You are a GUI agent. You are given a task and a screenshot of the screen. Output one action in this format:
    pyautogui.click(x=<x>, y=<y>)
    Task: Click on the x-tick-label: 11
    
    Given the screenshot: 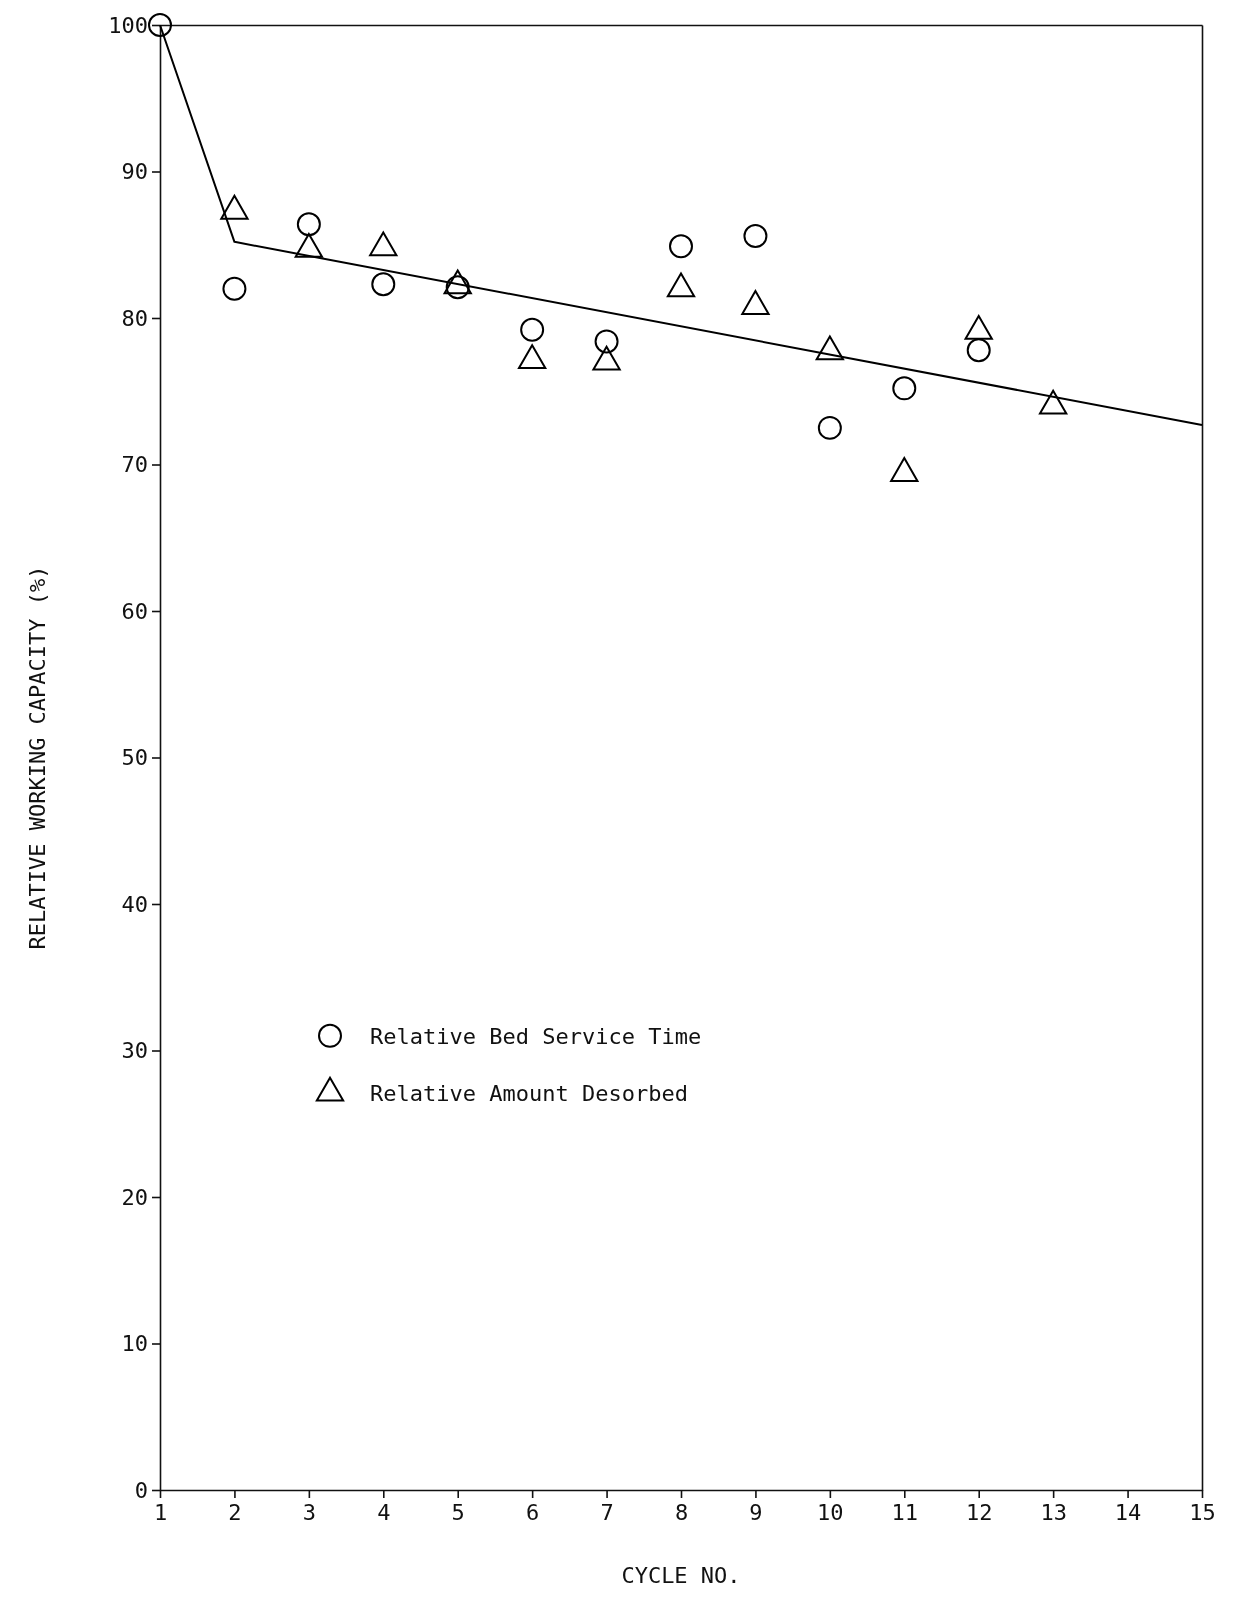 What is the action you would take?
    pyautogui.click(x=905, y=1512)
    